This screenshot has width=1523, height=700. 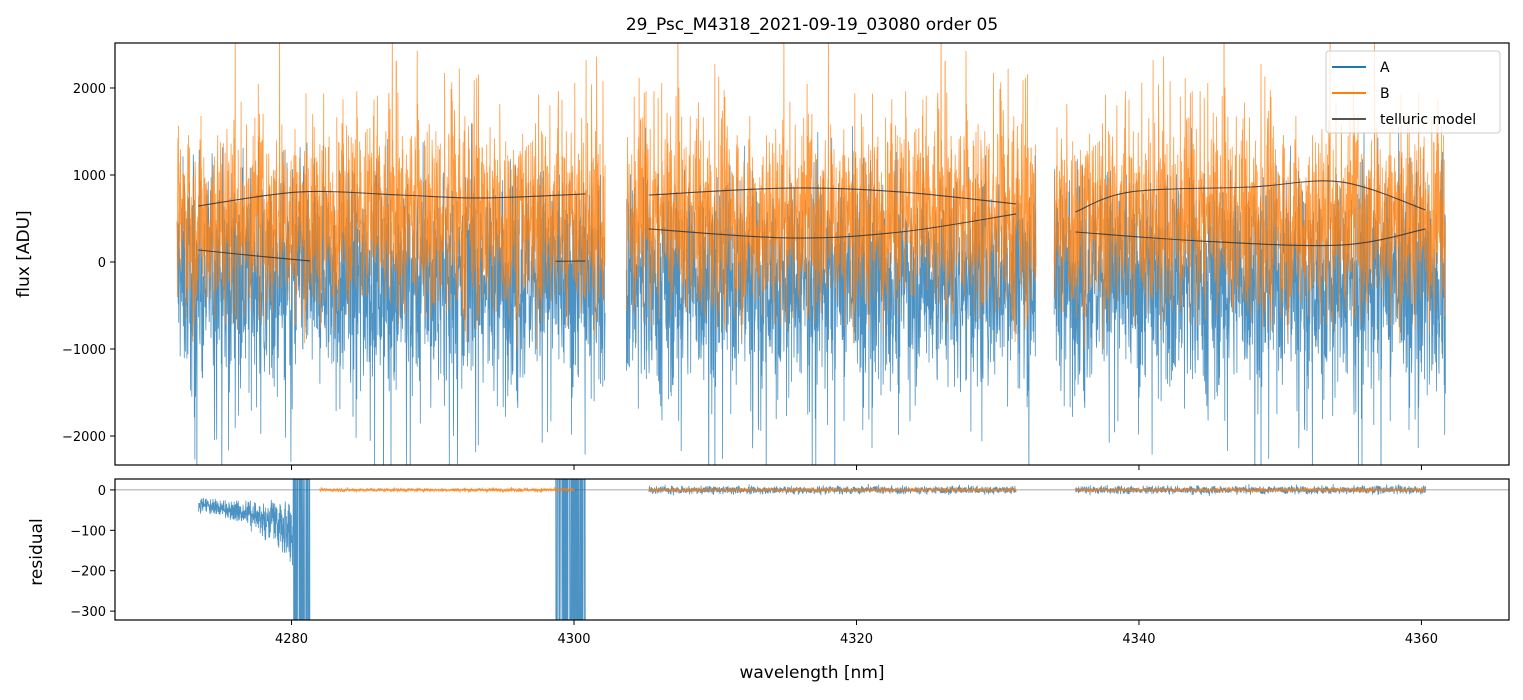 What do you see at coordinates (291, 639) in the screenshot?
I see `xtick-label-4280: 4280` at bounding box center [291, 639].